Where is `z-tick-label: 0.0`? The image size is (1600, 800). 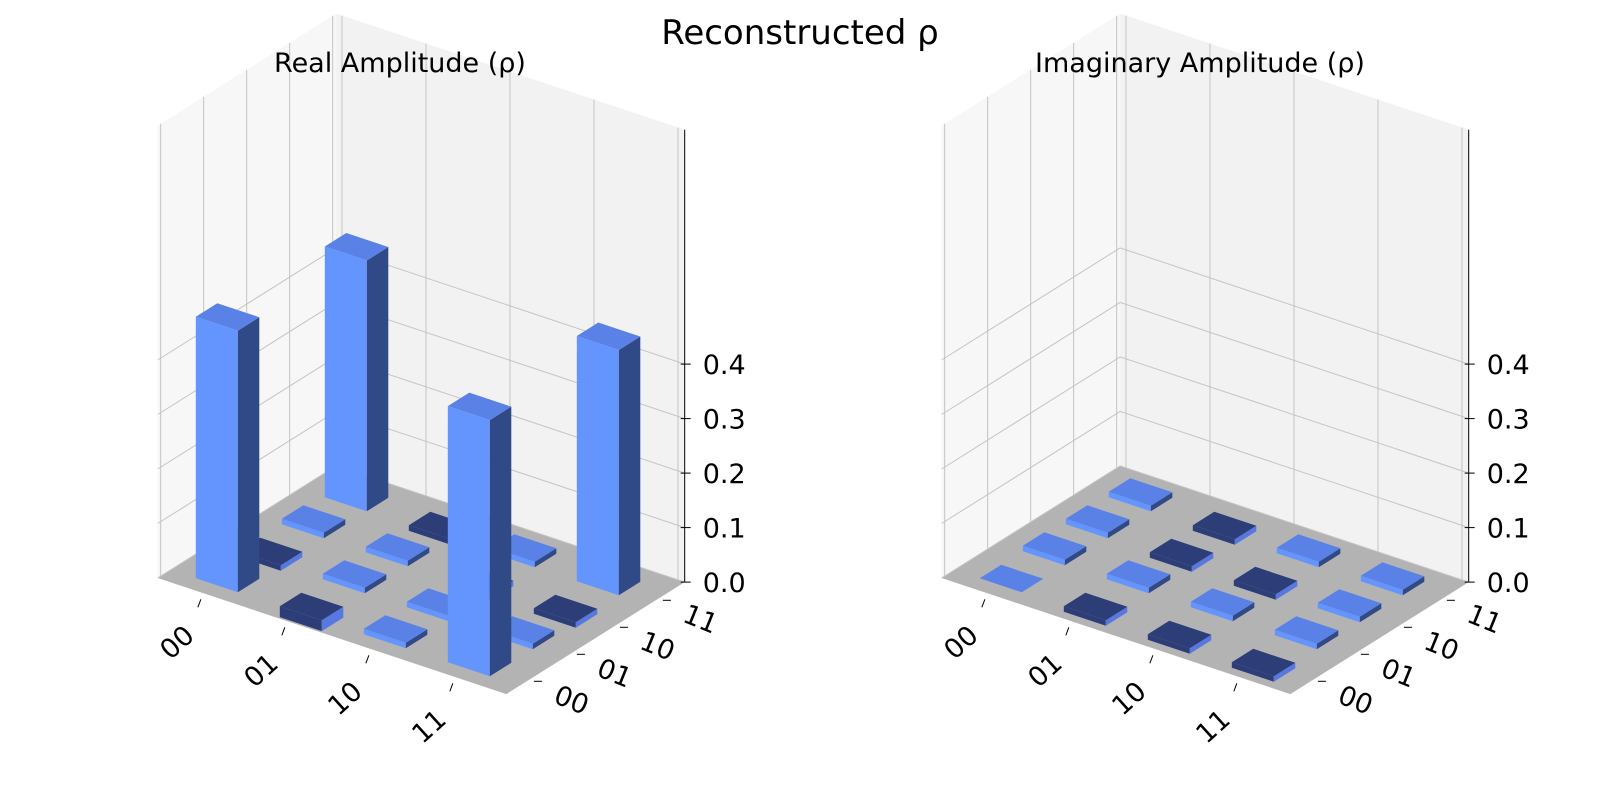 z-tick-label: 0.0 is located at coordinates (724, 583).